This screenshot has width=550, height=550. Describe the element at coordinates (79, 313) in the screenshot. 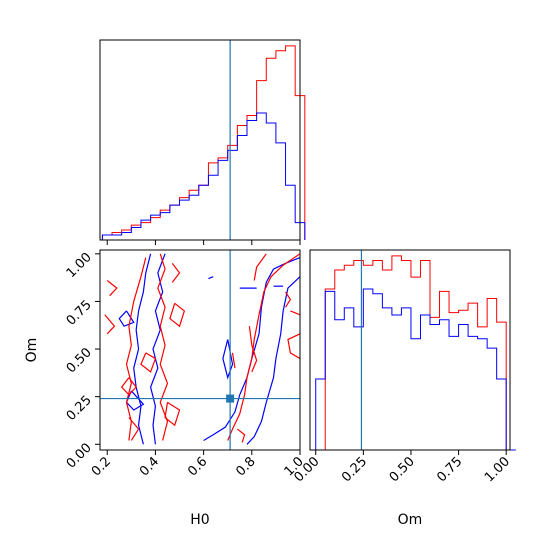

I see `om-y-tick-label: 0.75` at that location.